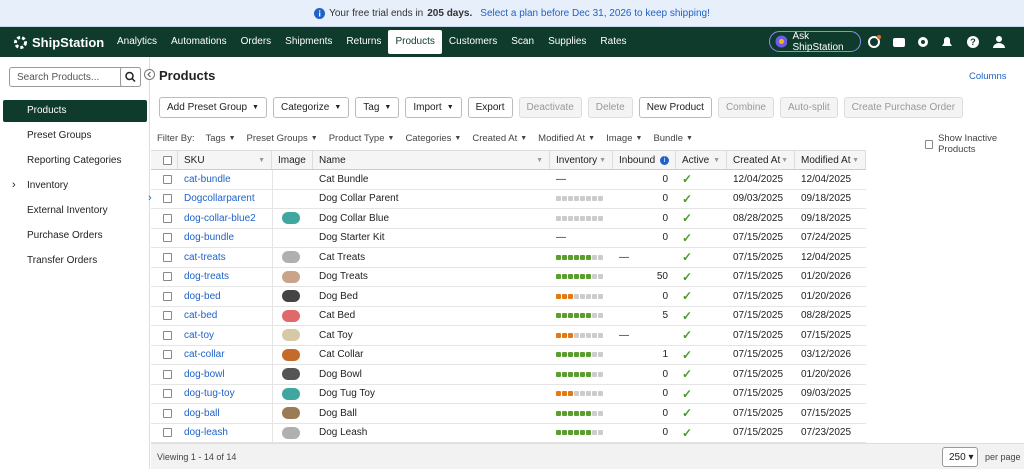 The width and height of the screenshot is (1024, 469). I want to click on nav-item: Scan, so click(523, 41).